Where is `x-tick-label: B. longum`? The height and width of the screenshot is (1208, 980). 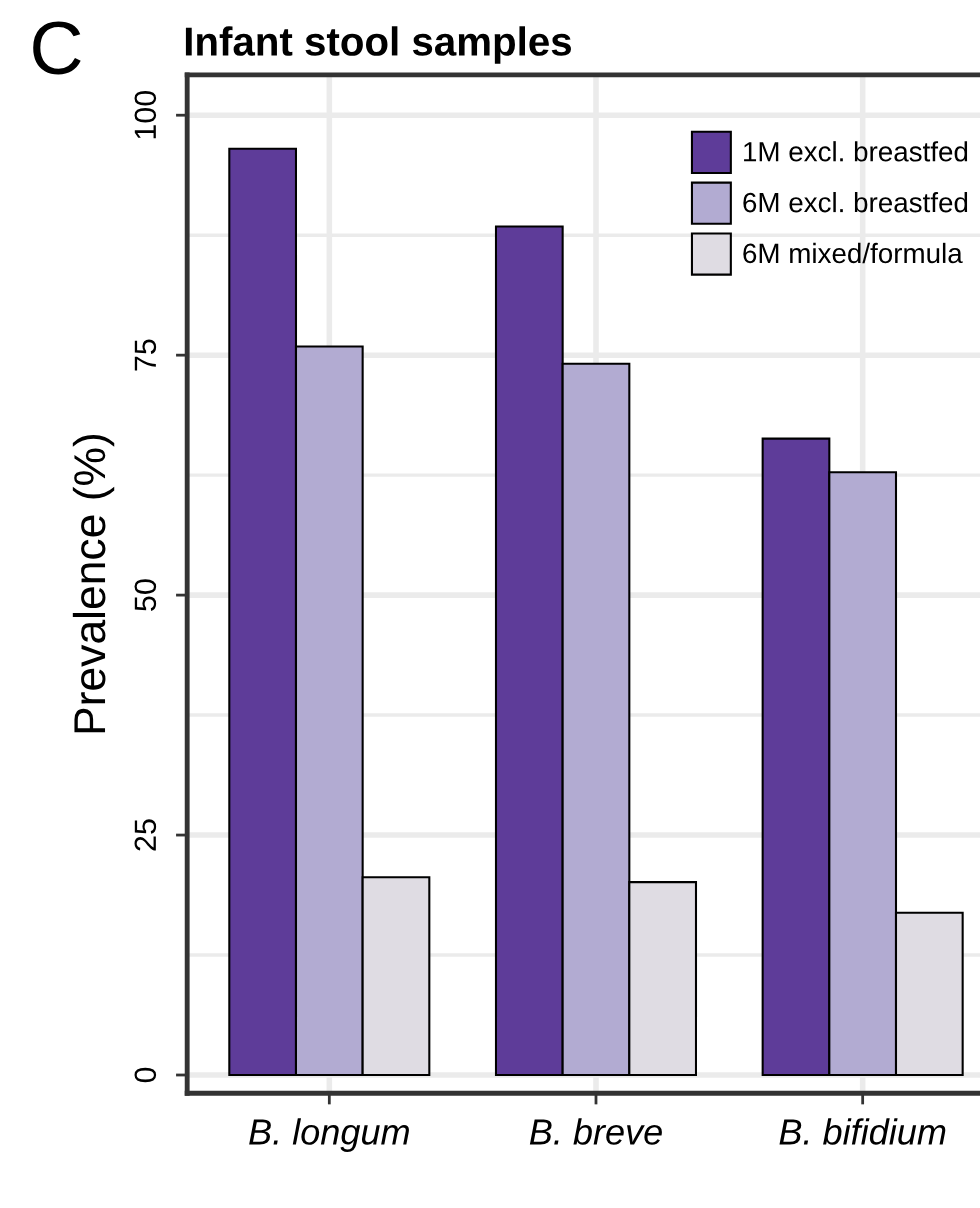 x-tick-label: B. longum is located at coordinates (329, 1135).